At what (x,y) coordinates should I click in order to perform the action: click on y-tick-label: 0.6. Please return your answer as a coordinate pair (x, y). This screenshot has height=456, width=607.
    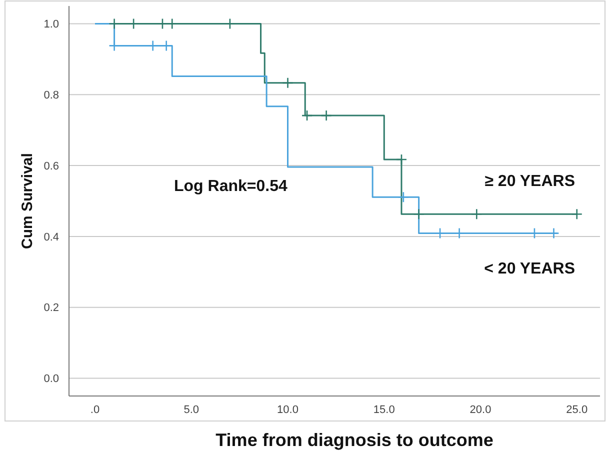
    Looking at the image, I should click on (51, 166).